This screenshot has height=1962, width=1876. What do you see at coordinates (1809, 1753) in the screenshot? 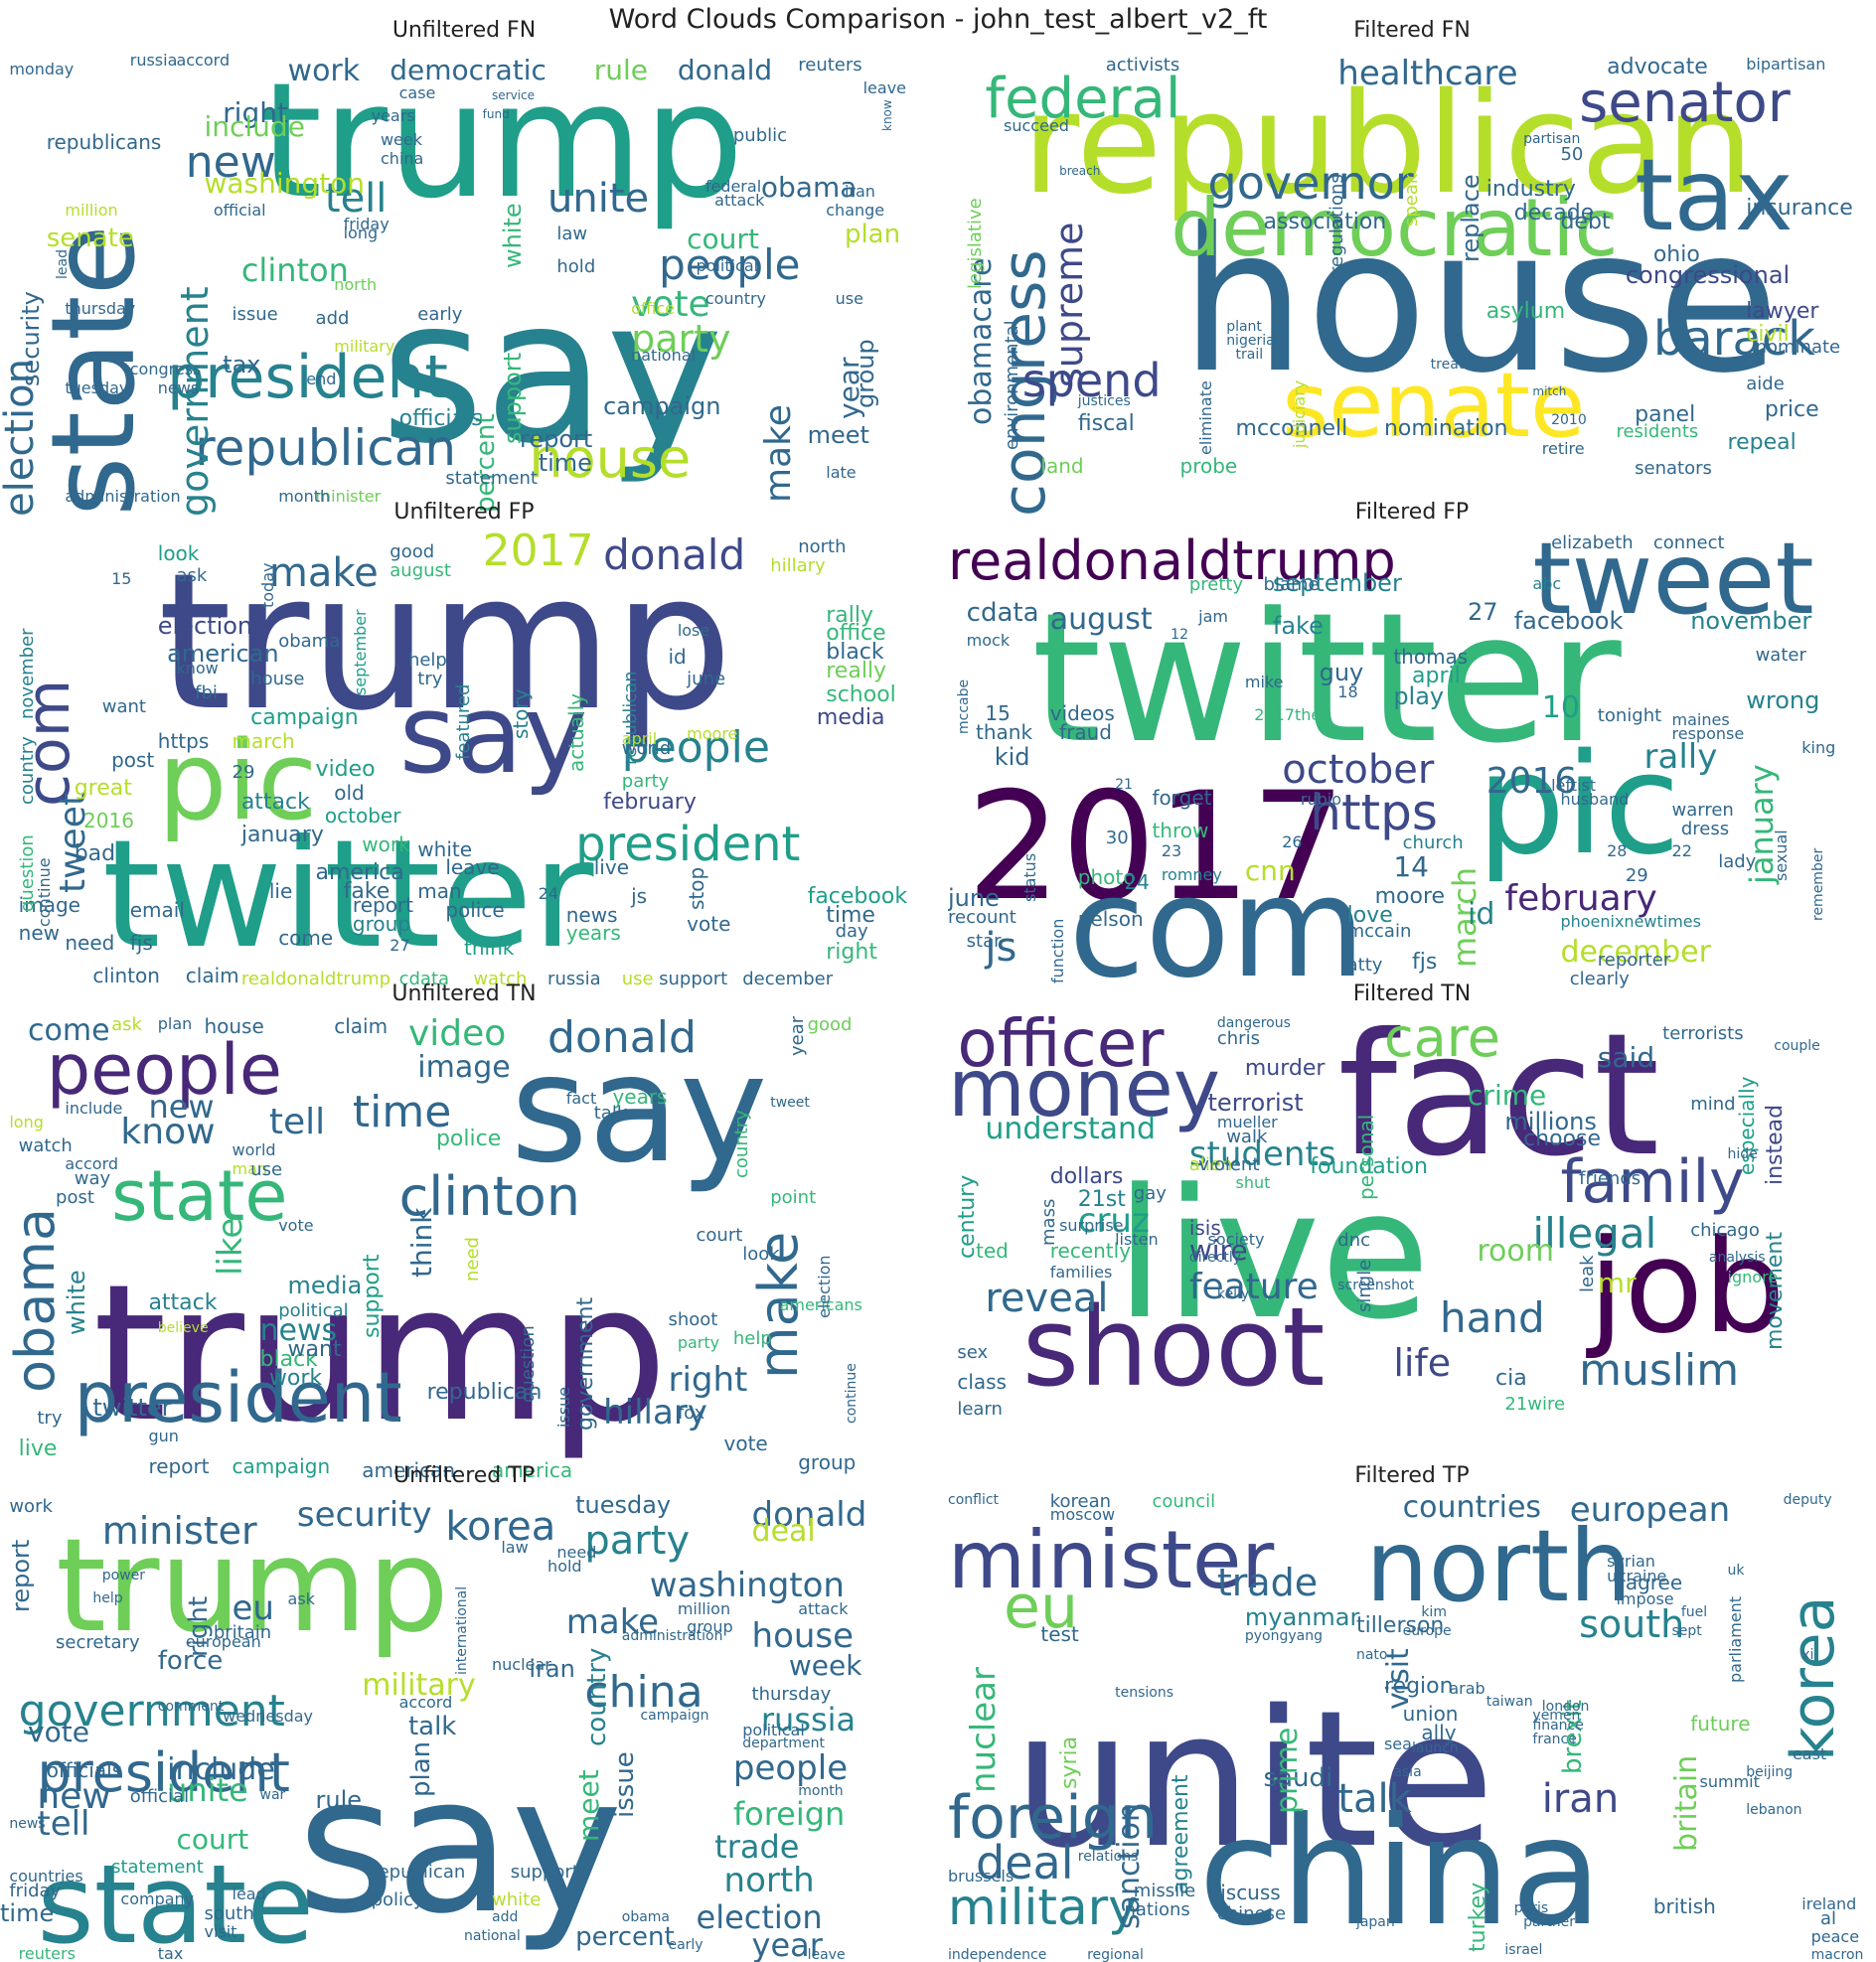
I see `cloud-word: east` at bounding box center [1809, 1753].